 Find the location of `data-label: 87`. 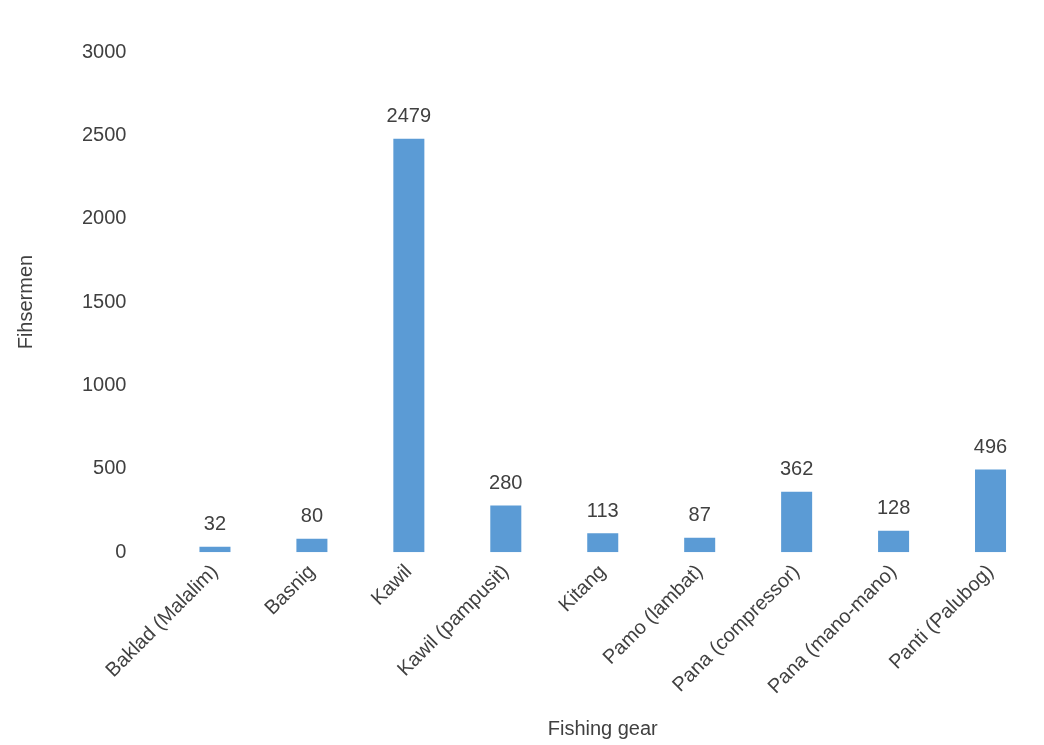

data-label: 87 is located at coordinates (699, 514).